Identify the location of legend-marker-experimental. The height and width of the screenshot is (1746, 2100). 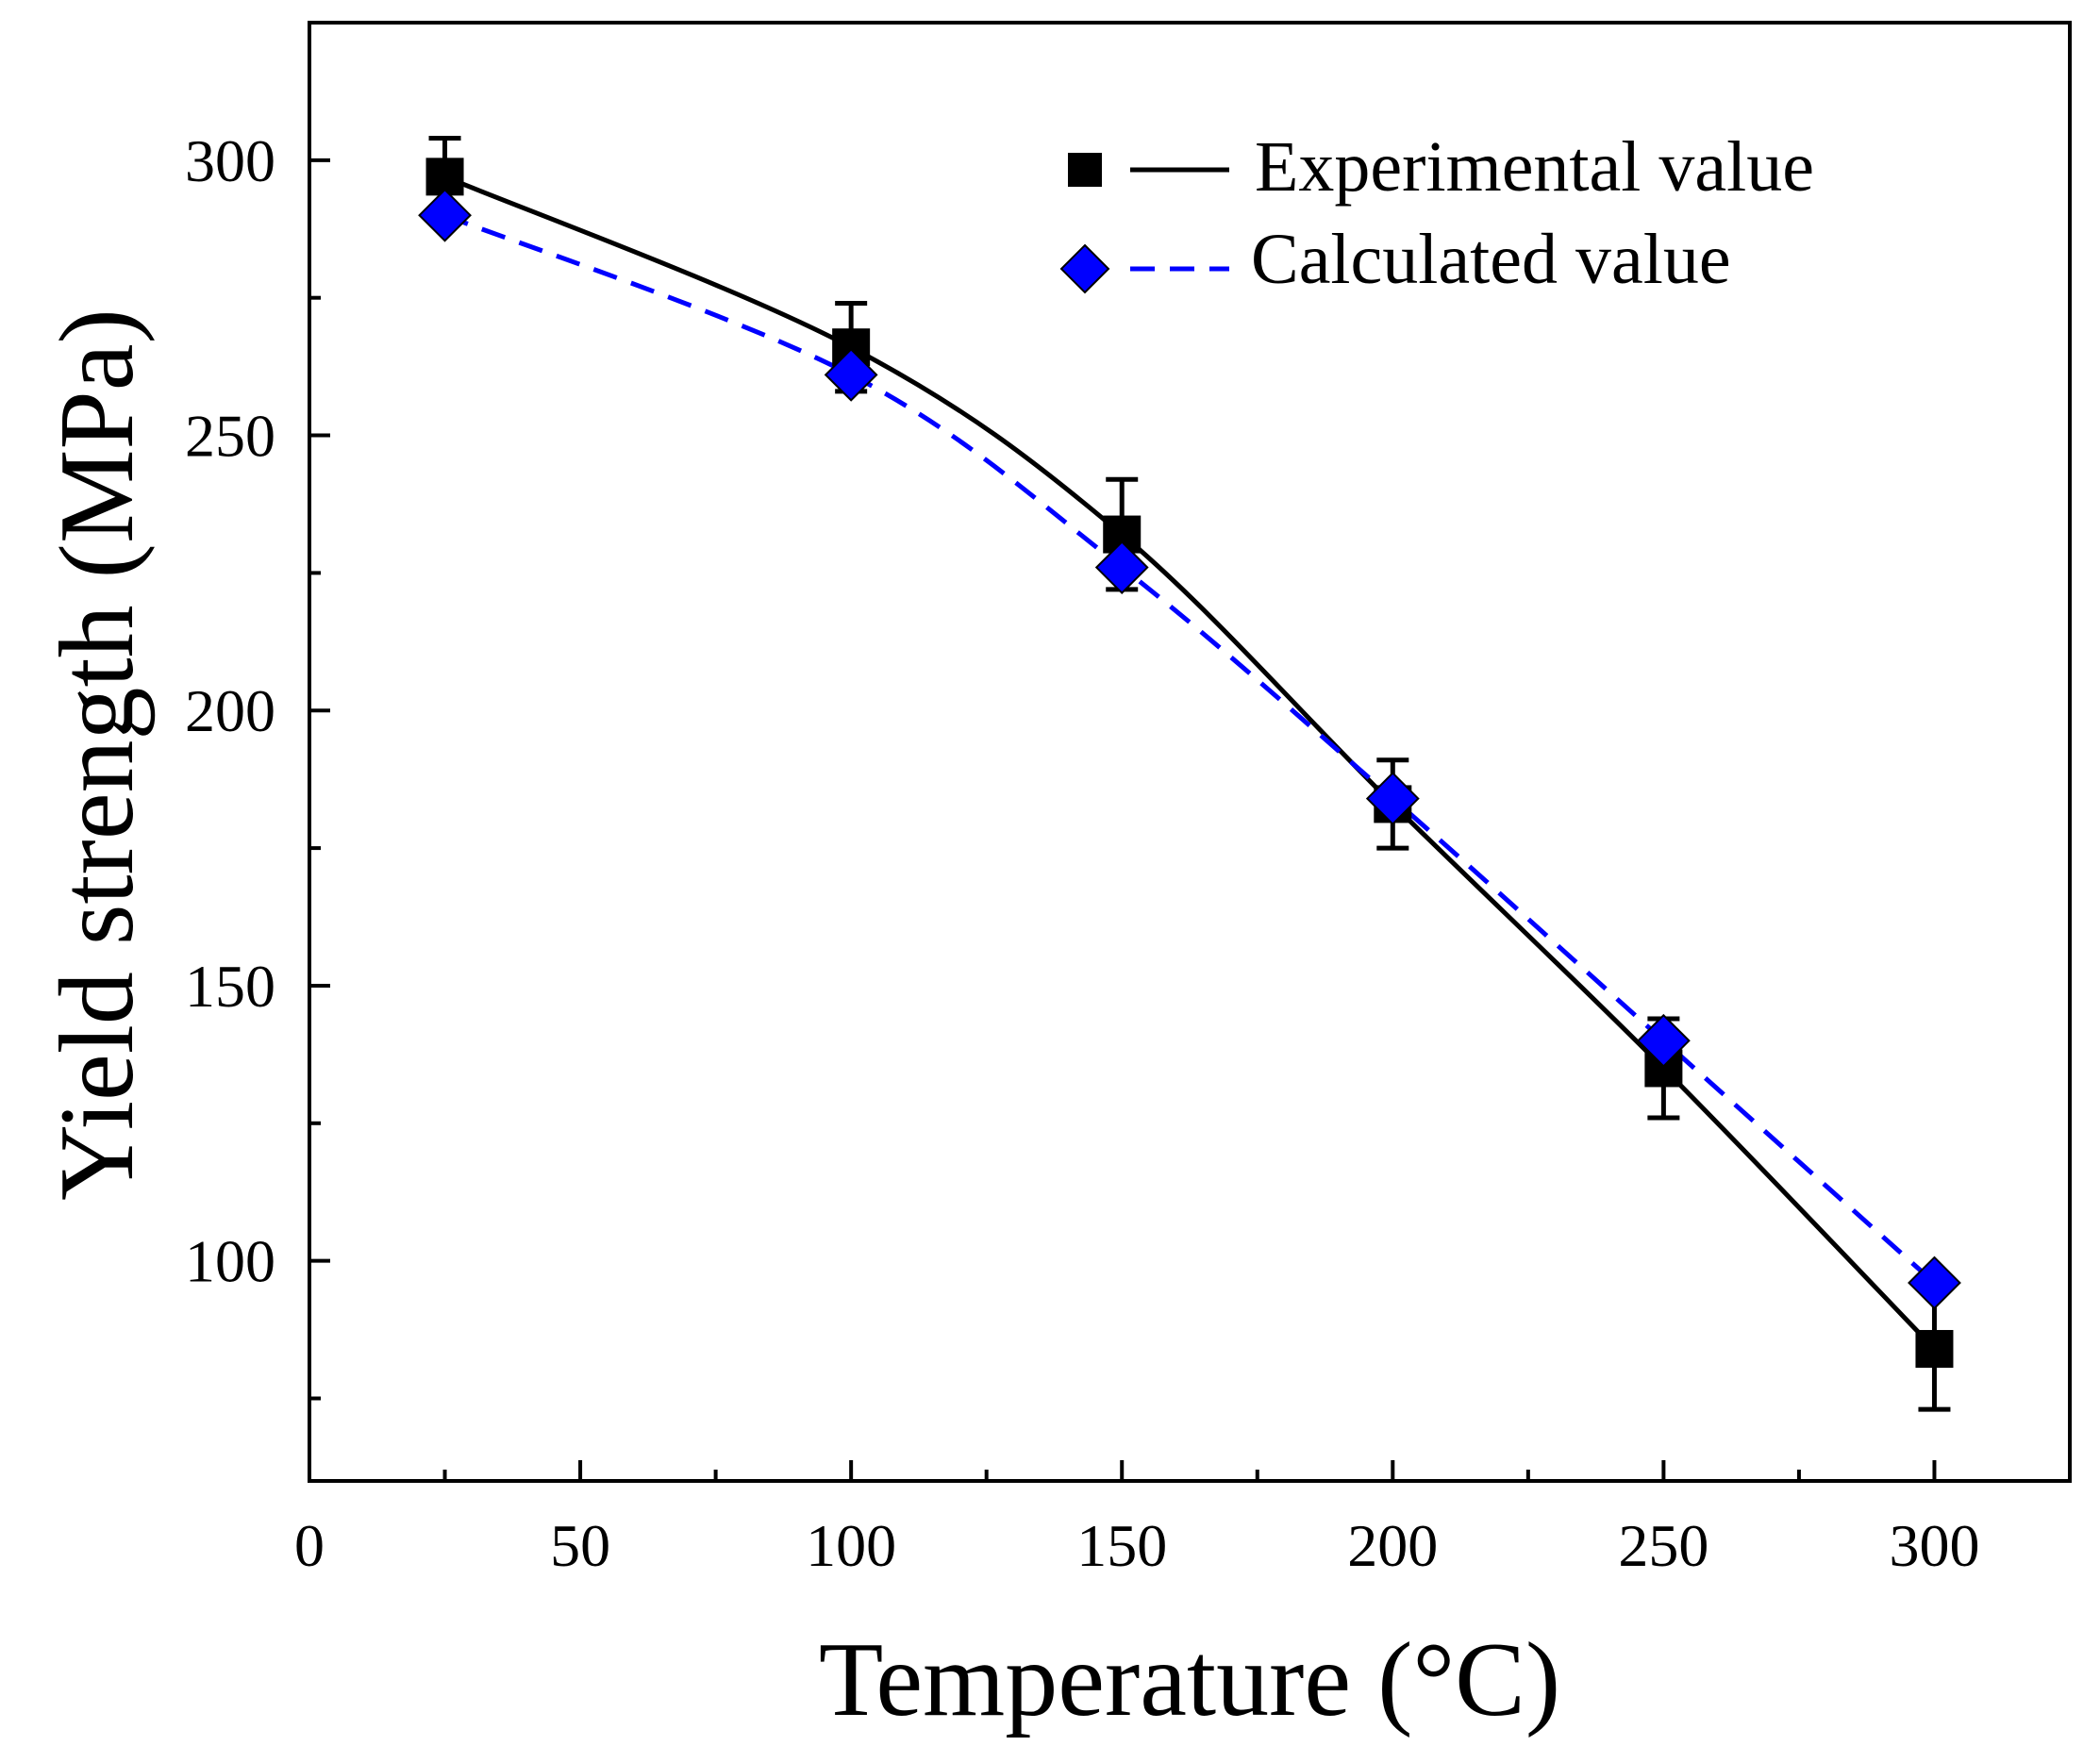
(1085, 170).